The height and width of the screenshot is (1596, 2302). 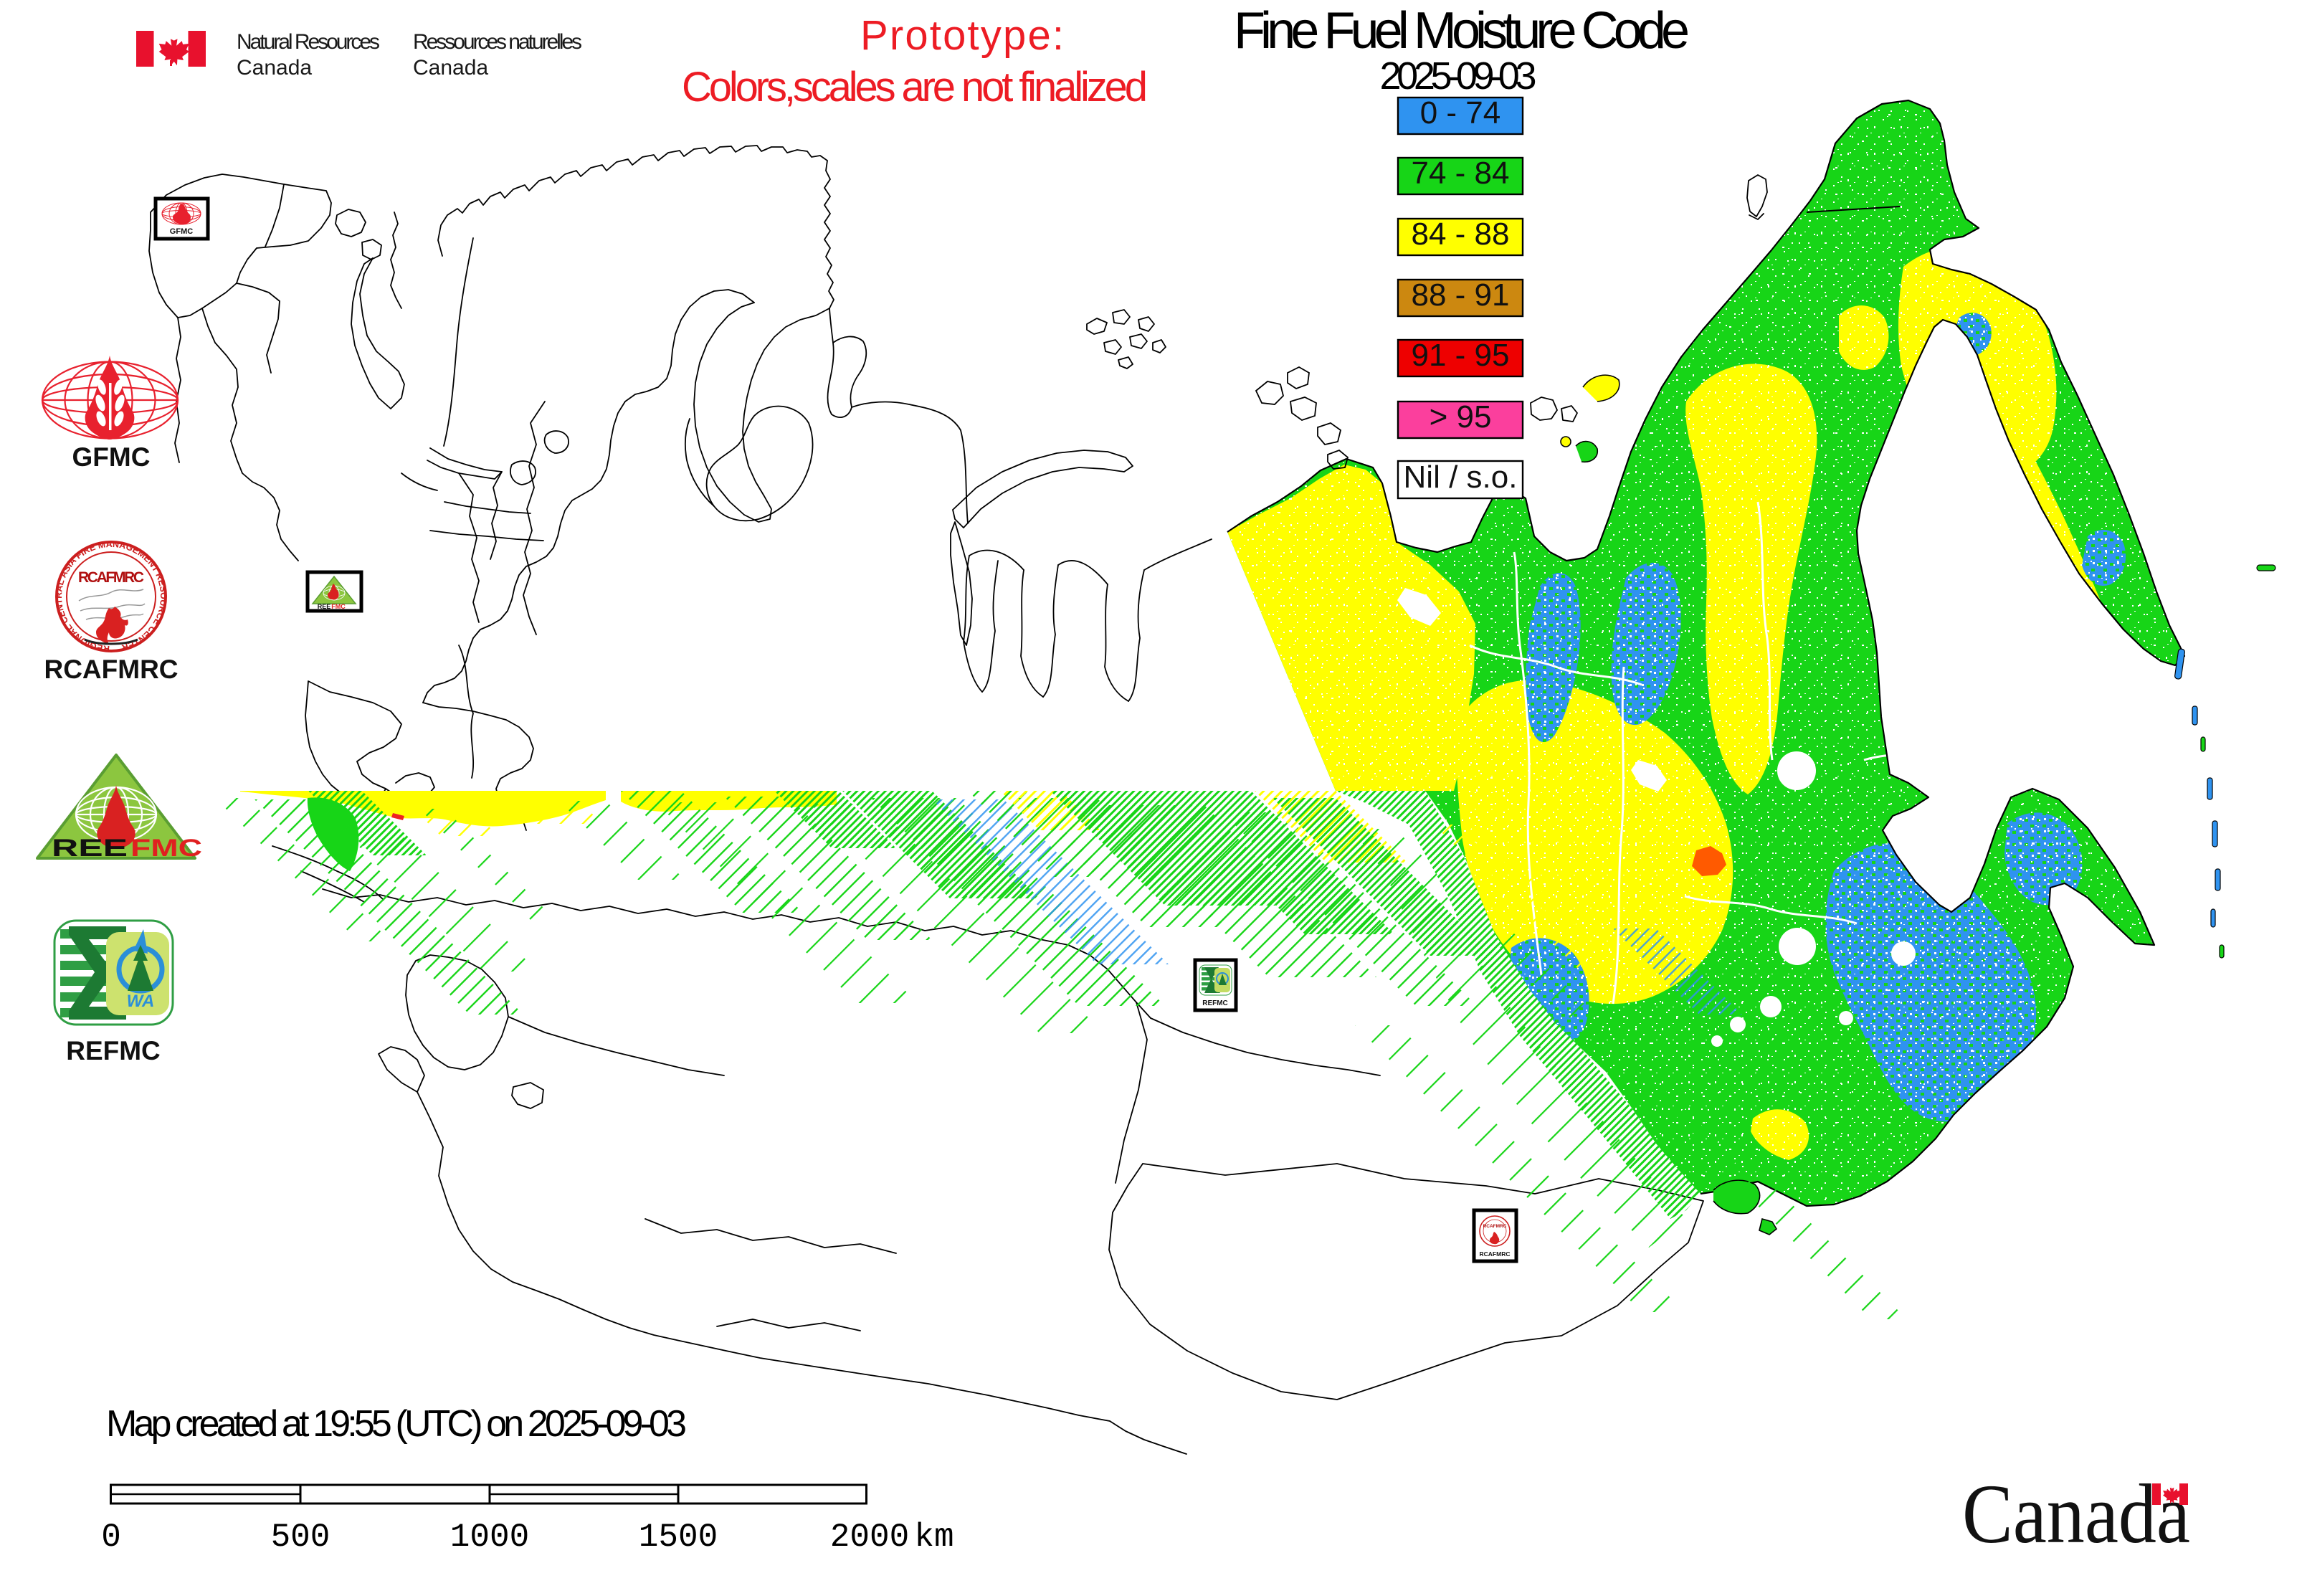 What do you see at coordinates (490, 1537) in the screenshot?
I see `svg-text: 1000` at bounding box center [490, 1537].